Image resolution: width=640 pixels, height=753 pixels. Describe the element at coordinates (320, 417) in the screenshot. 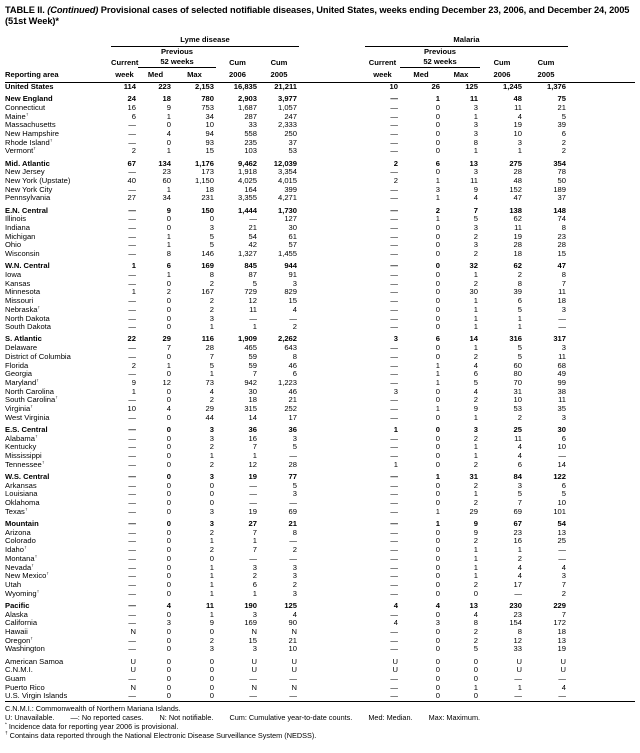

I see `table-row: West Virginia — 0 44 14 17 — 0 1 2 3` at that location.